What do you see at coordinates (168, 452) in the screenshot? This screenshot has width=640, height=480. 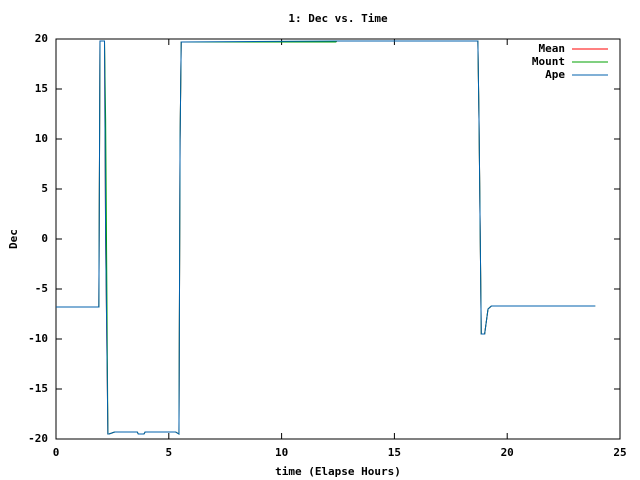 I see `x-tick-label: 5` at bounding box center [168, 452].